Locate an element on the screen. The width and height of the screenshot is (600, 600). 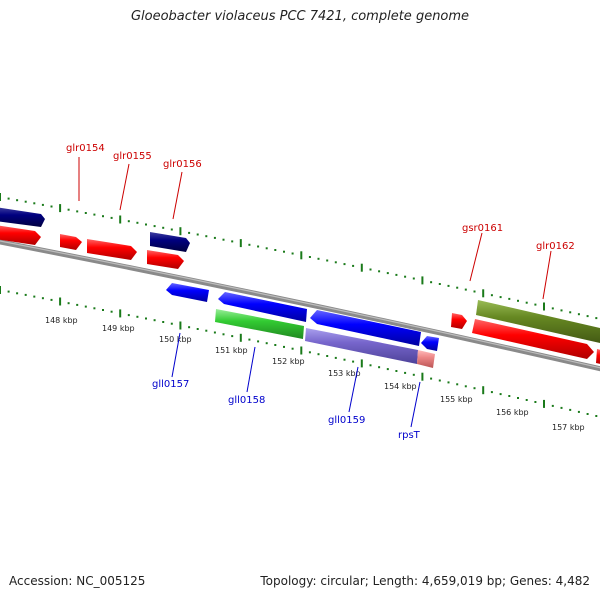
reverse-strand-genes is located at coordinates (302, 325).